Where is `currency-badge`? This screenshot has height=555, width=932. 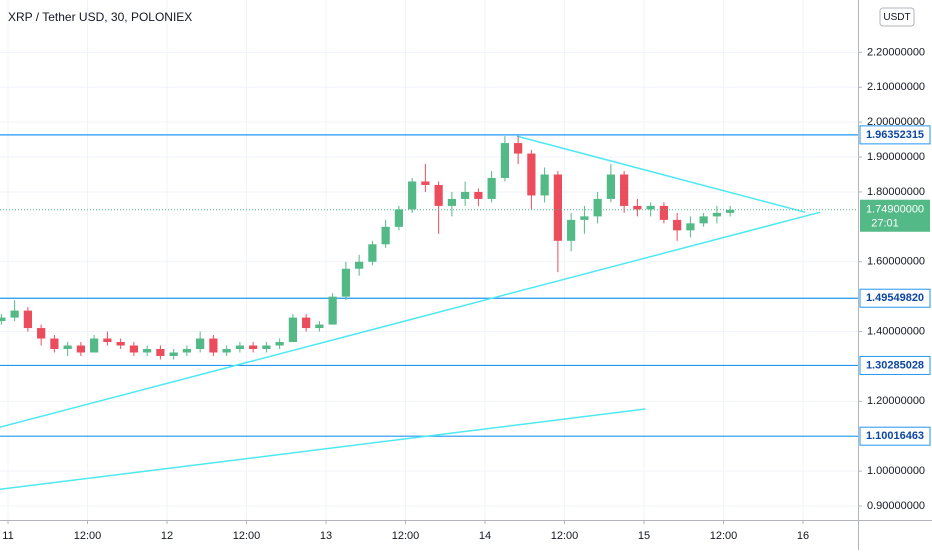 currency-badge is located at coordinates (897, 17).